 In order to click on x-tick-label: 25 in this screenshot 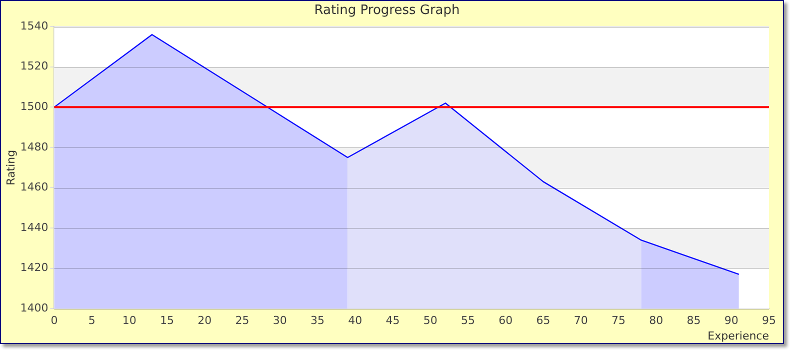, I will do `click(242, 321)`.